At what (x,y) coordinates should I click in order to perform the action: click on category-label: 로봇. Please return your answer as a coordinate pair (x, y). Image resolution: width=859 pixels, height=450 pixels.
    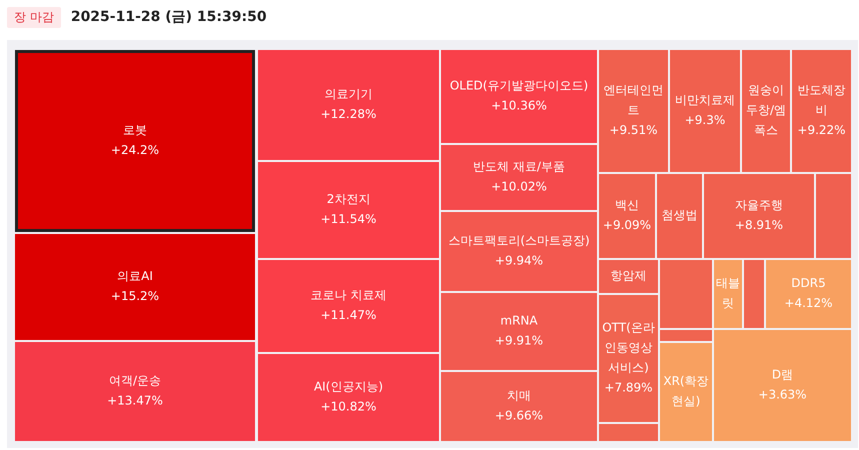
    Looking at the image, I should click on (135, 130).